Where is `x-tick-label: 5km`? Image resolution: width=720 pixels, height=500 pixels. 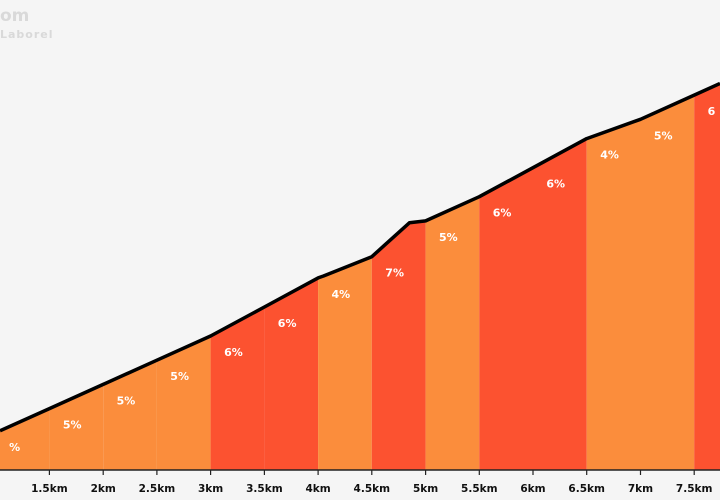
x-tick-label: 5km is located at coordinates (425, 489).